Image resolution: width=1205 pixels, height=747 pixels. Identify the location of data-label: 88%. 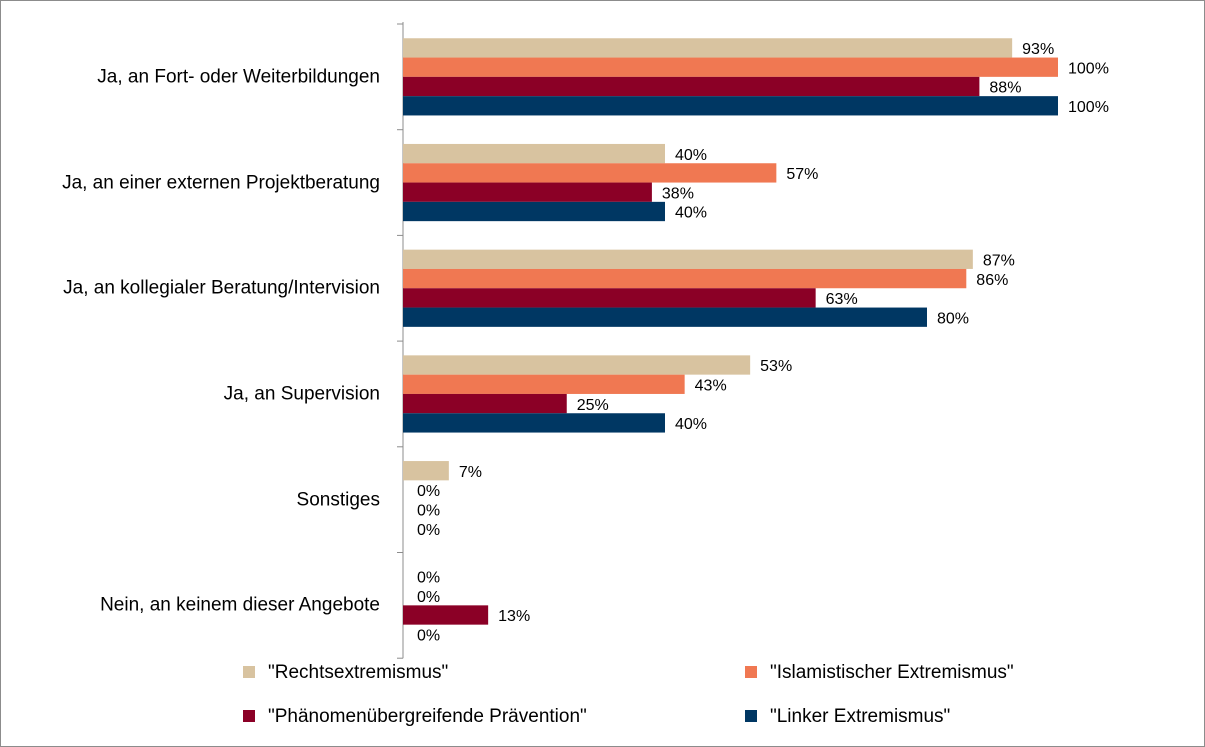
(1005, 88).